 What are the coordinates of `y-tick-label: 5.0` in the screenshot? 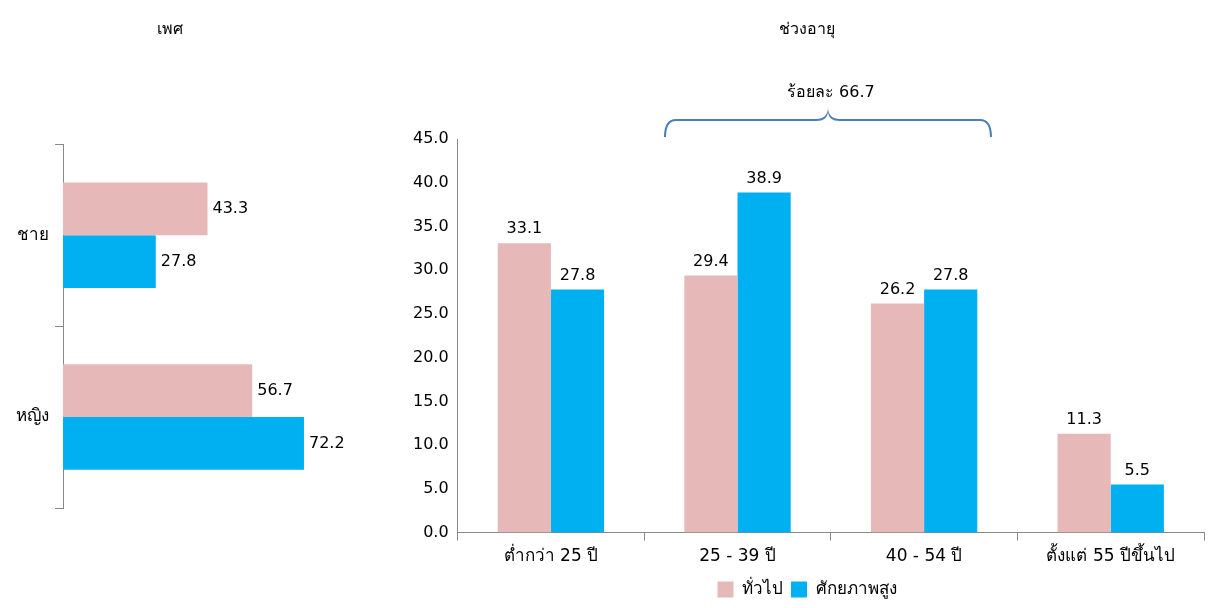 It's located at (436, 488).